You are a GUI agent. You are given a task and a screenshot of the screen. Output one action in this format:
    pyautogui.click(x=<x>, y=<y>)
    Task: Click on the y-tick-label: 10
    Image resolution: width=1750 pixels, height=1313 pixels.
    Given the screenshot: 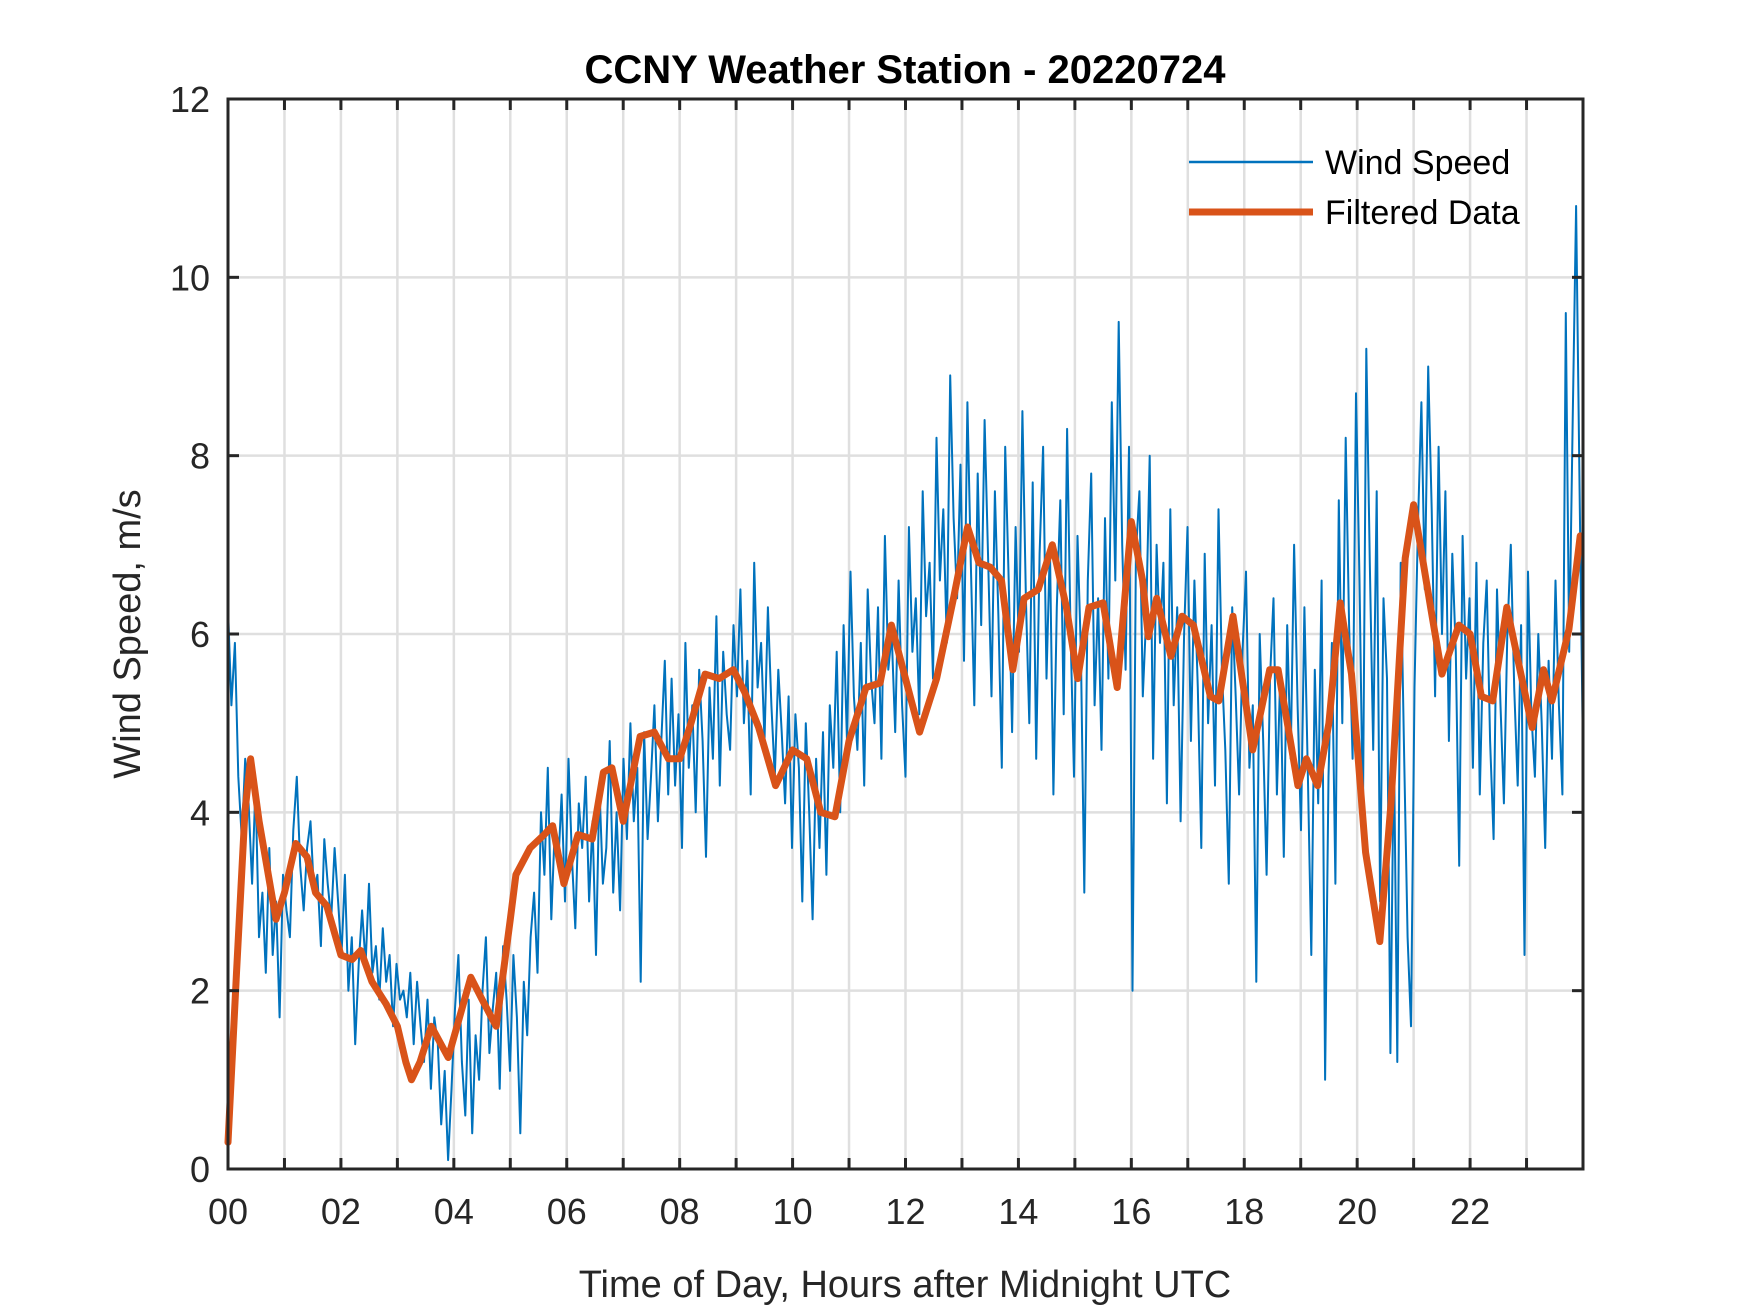 What is the action you would take?
    pyautogui.click(x=190, y=277)
    